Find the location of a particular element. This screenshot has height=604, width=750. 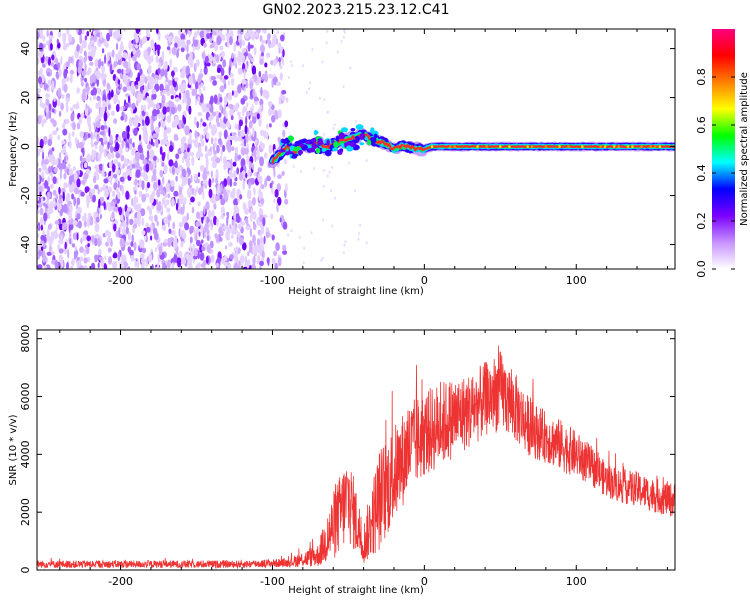

spectrogram-xtick-label: -100 is located at coordinates (272, 280).